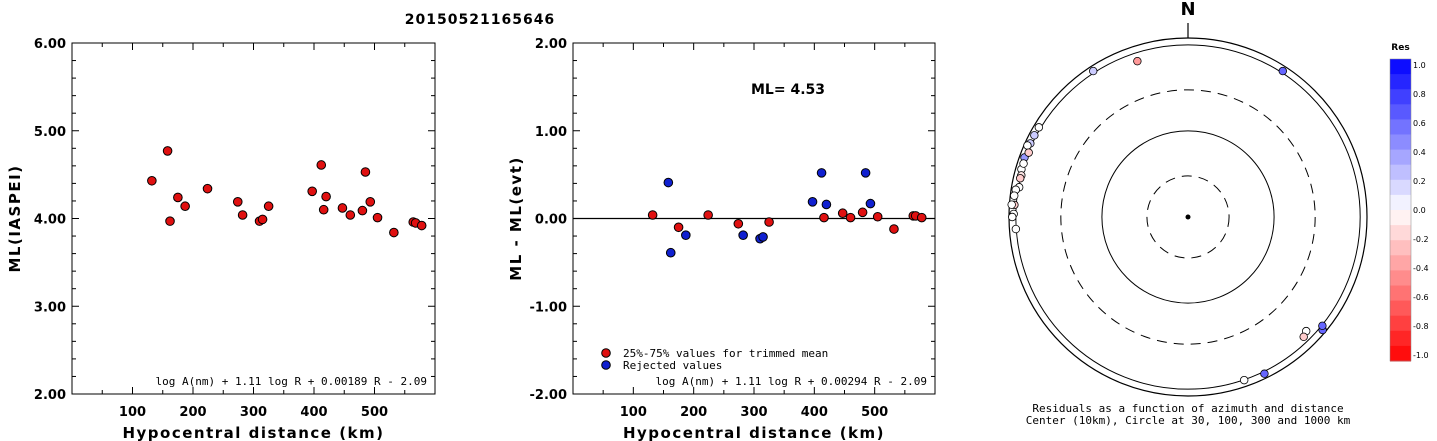  I want to click on epicenter-marker, so click(1188, 217).